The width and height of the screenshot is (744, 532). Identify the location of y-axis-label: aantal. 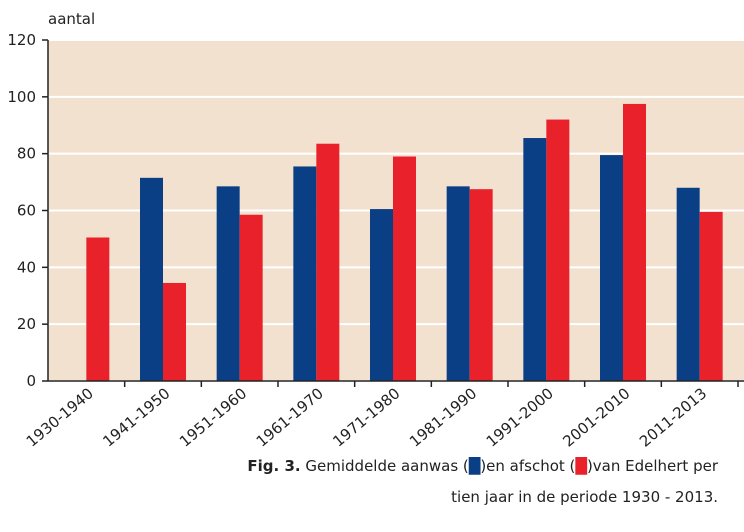
(71, 19).